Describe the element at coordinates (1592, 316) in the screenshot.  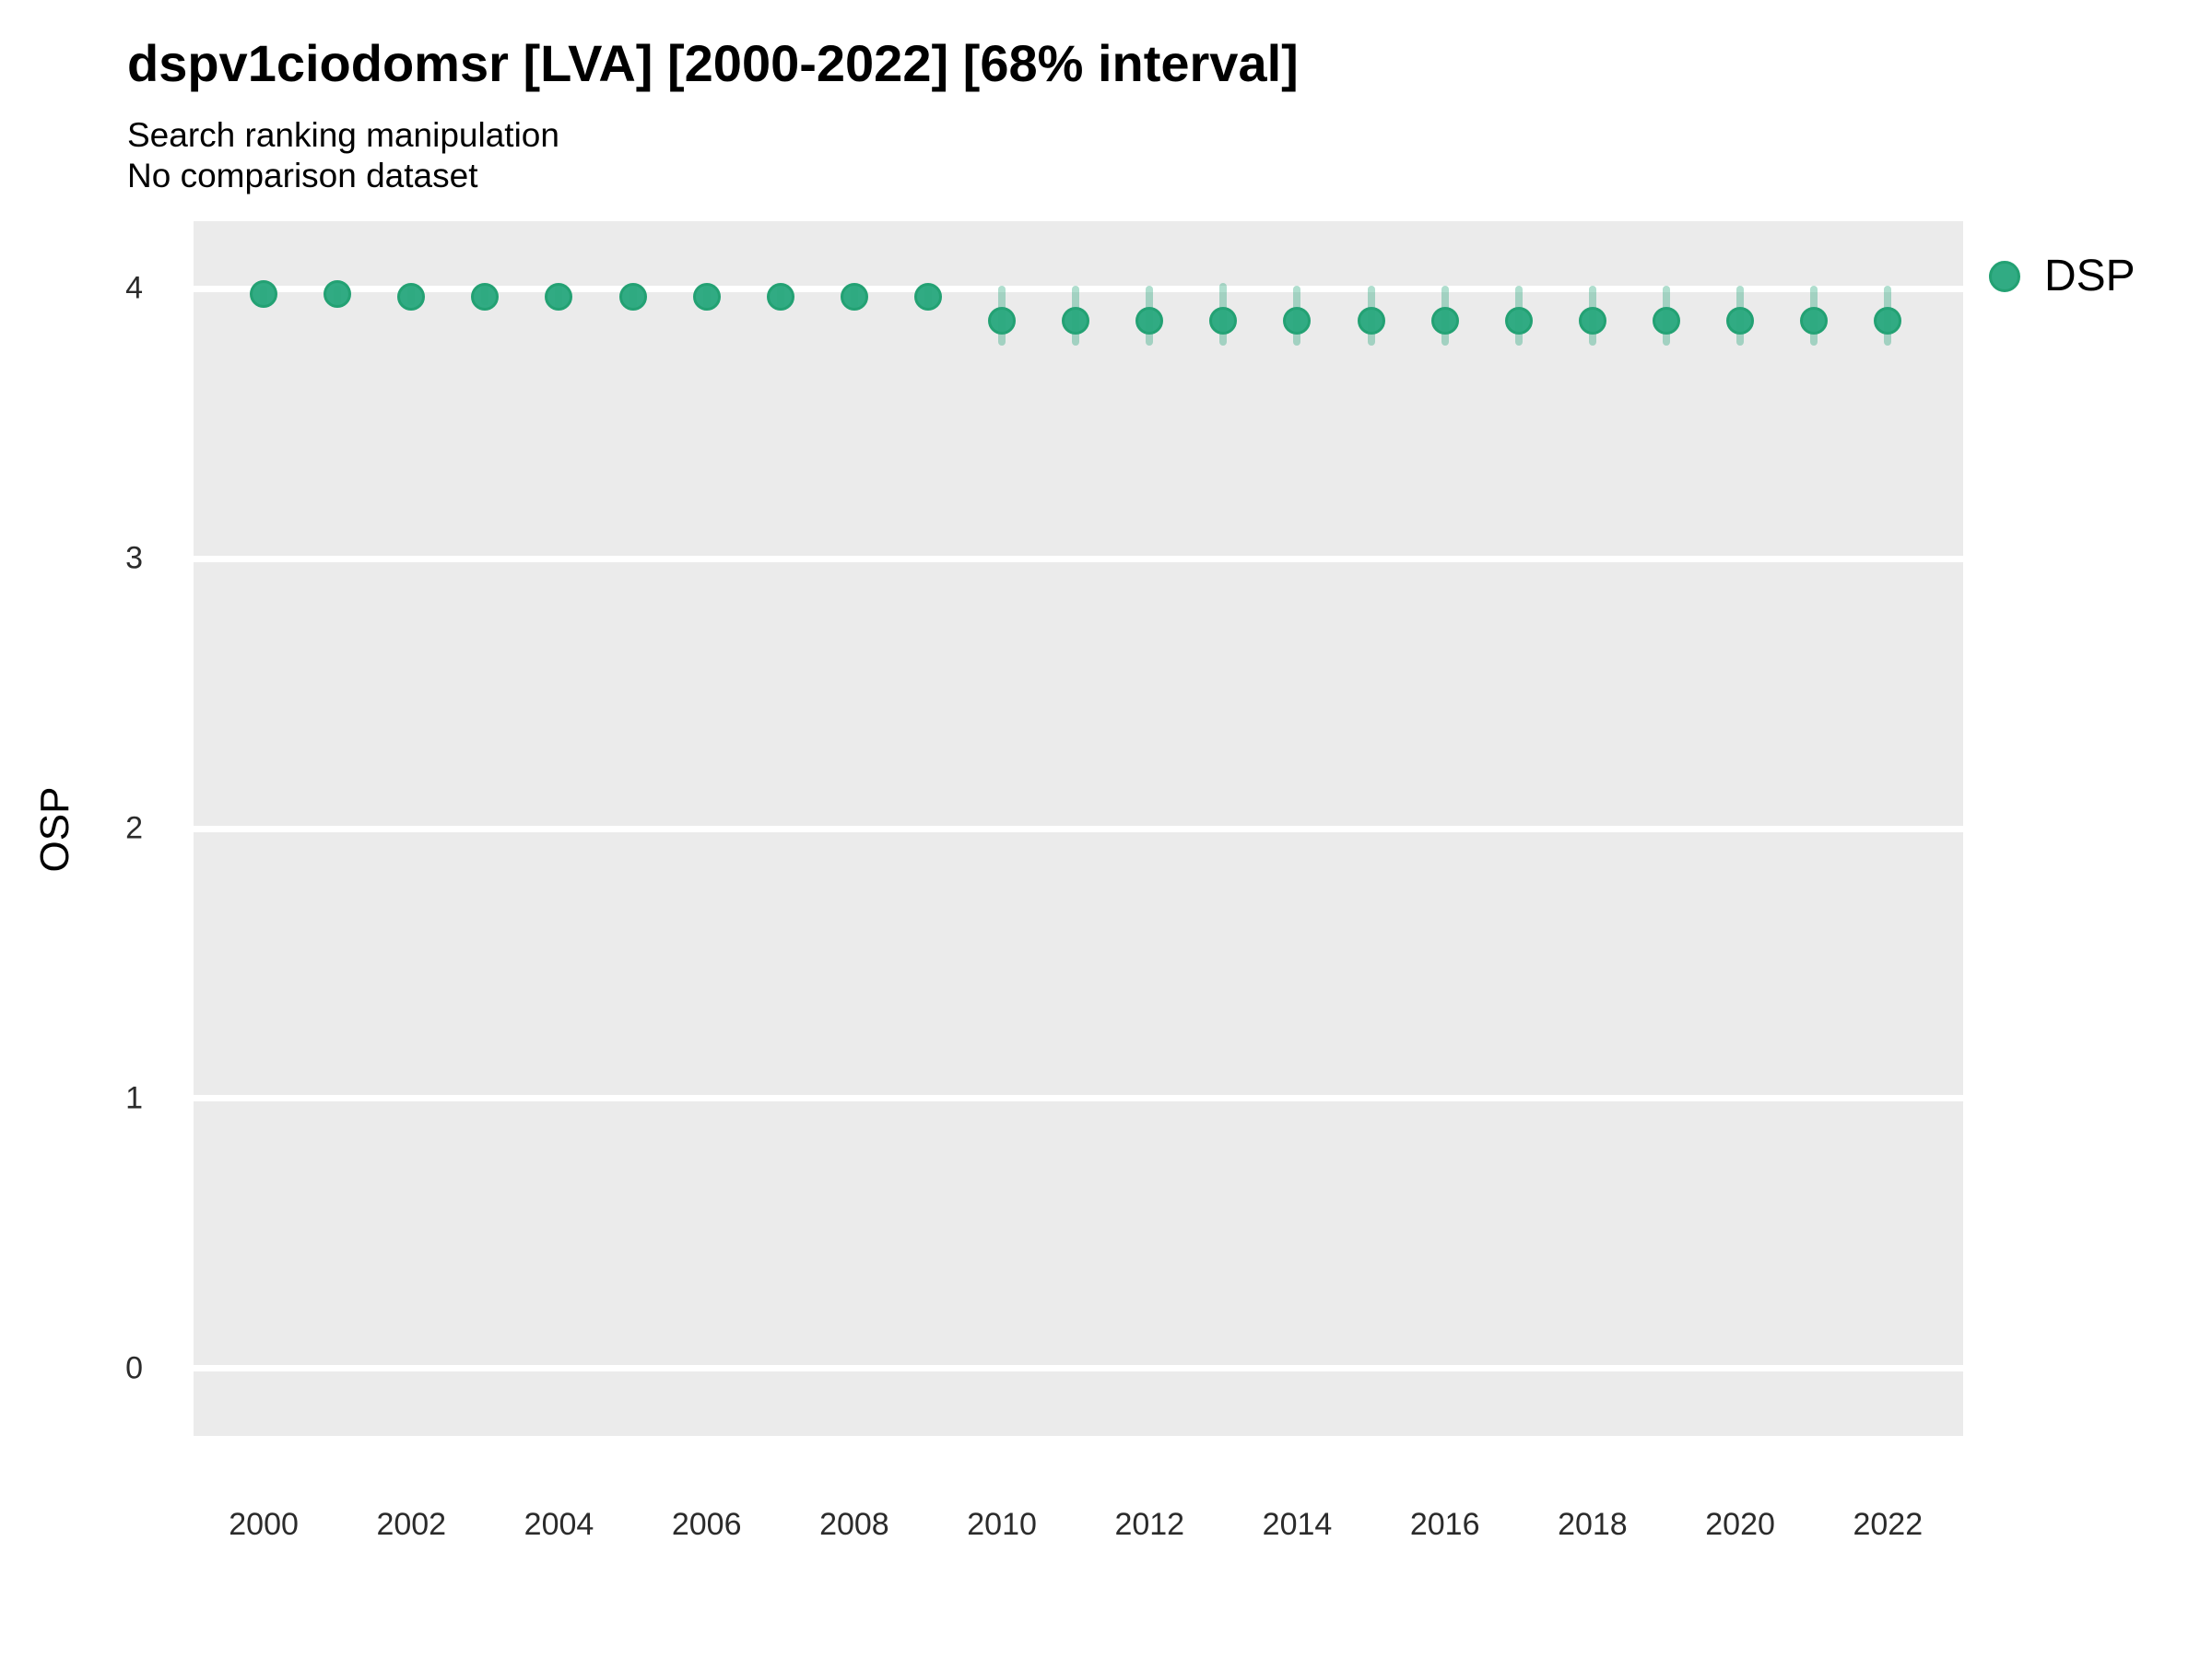
I see `interval-bar-2018` at that location.